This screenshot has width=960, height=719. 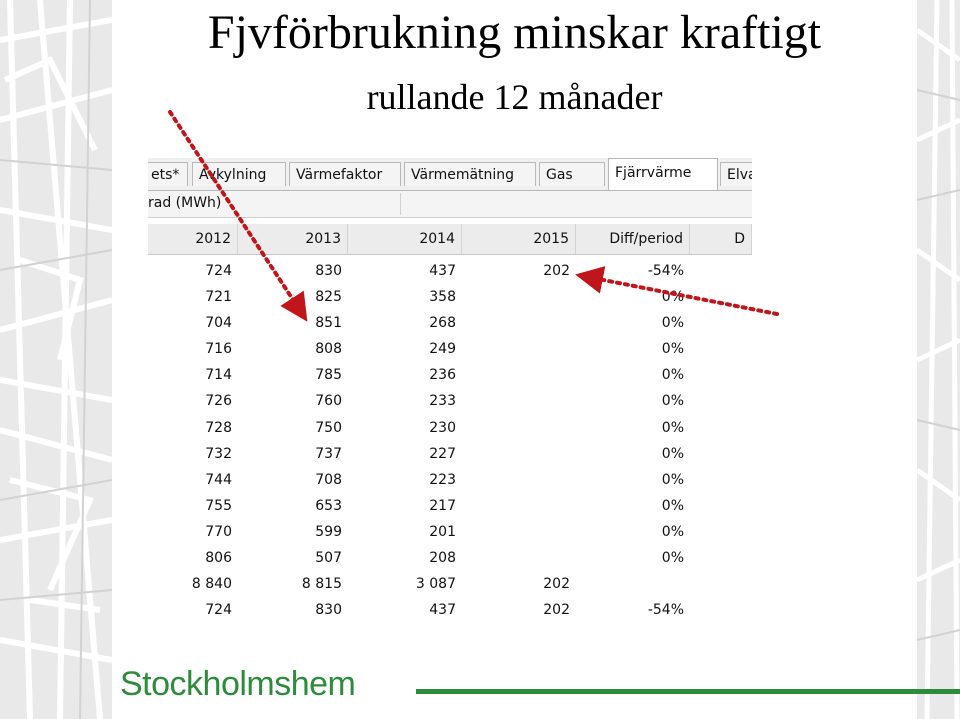 I want to click on slide-title: Fjvförbrukning minskar kraftigt, so click(x=514, y=32).